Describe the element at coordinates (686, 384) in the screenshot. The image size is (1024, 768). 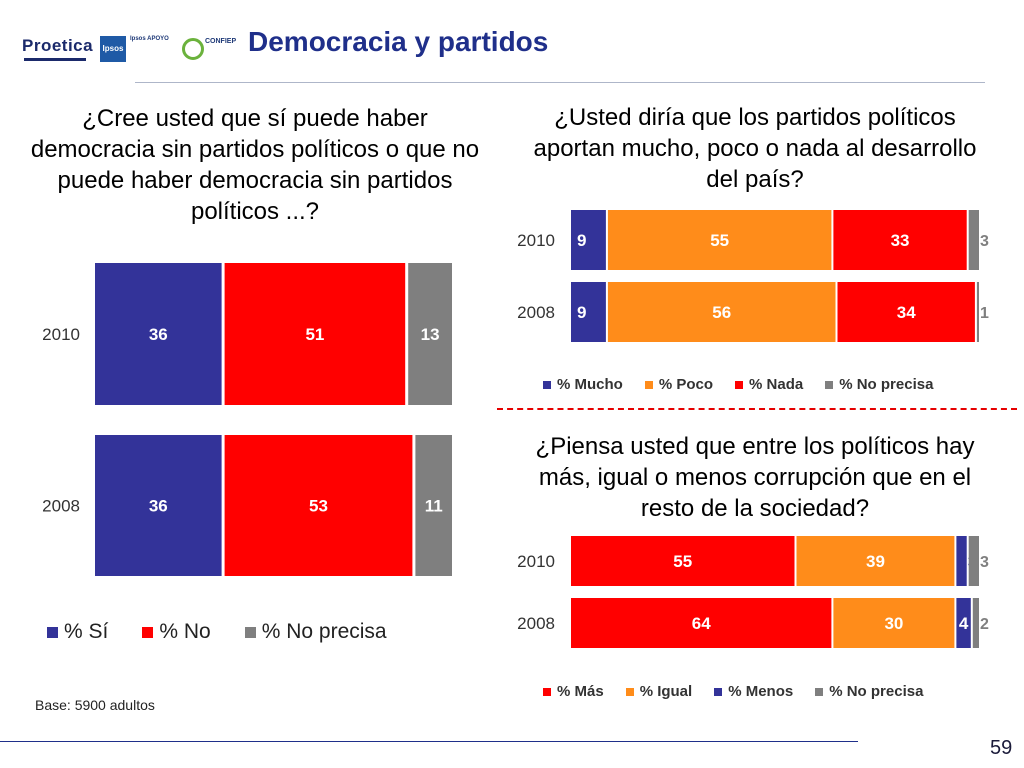
I see `legend-label: % Poco` at that location.